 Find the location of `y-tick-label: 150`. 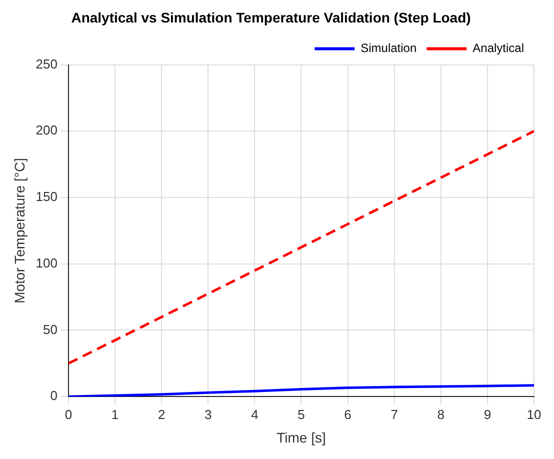

y-tick-label: 150 is located at coordinates (47, 196).